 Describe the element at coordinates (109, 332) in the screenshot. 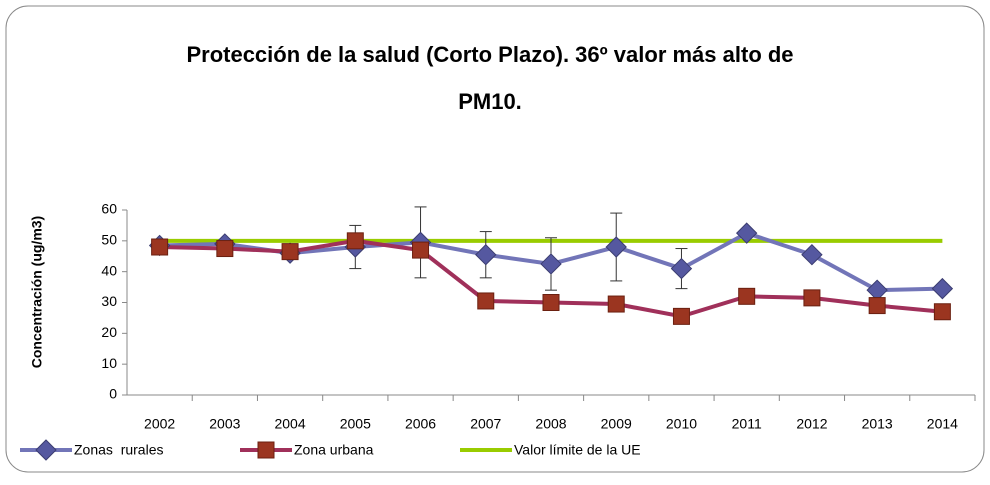

I see `y-tick-label: 20` at that location.